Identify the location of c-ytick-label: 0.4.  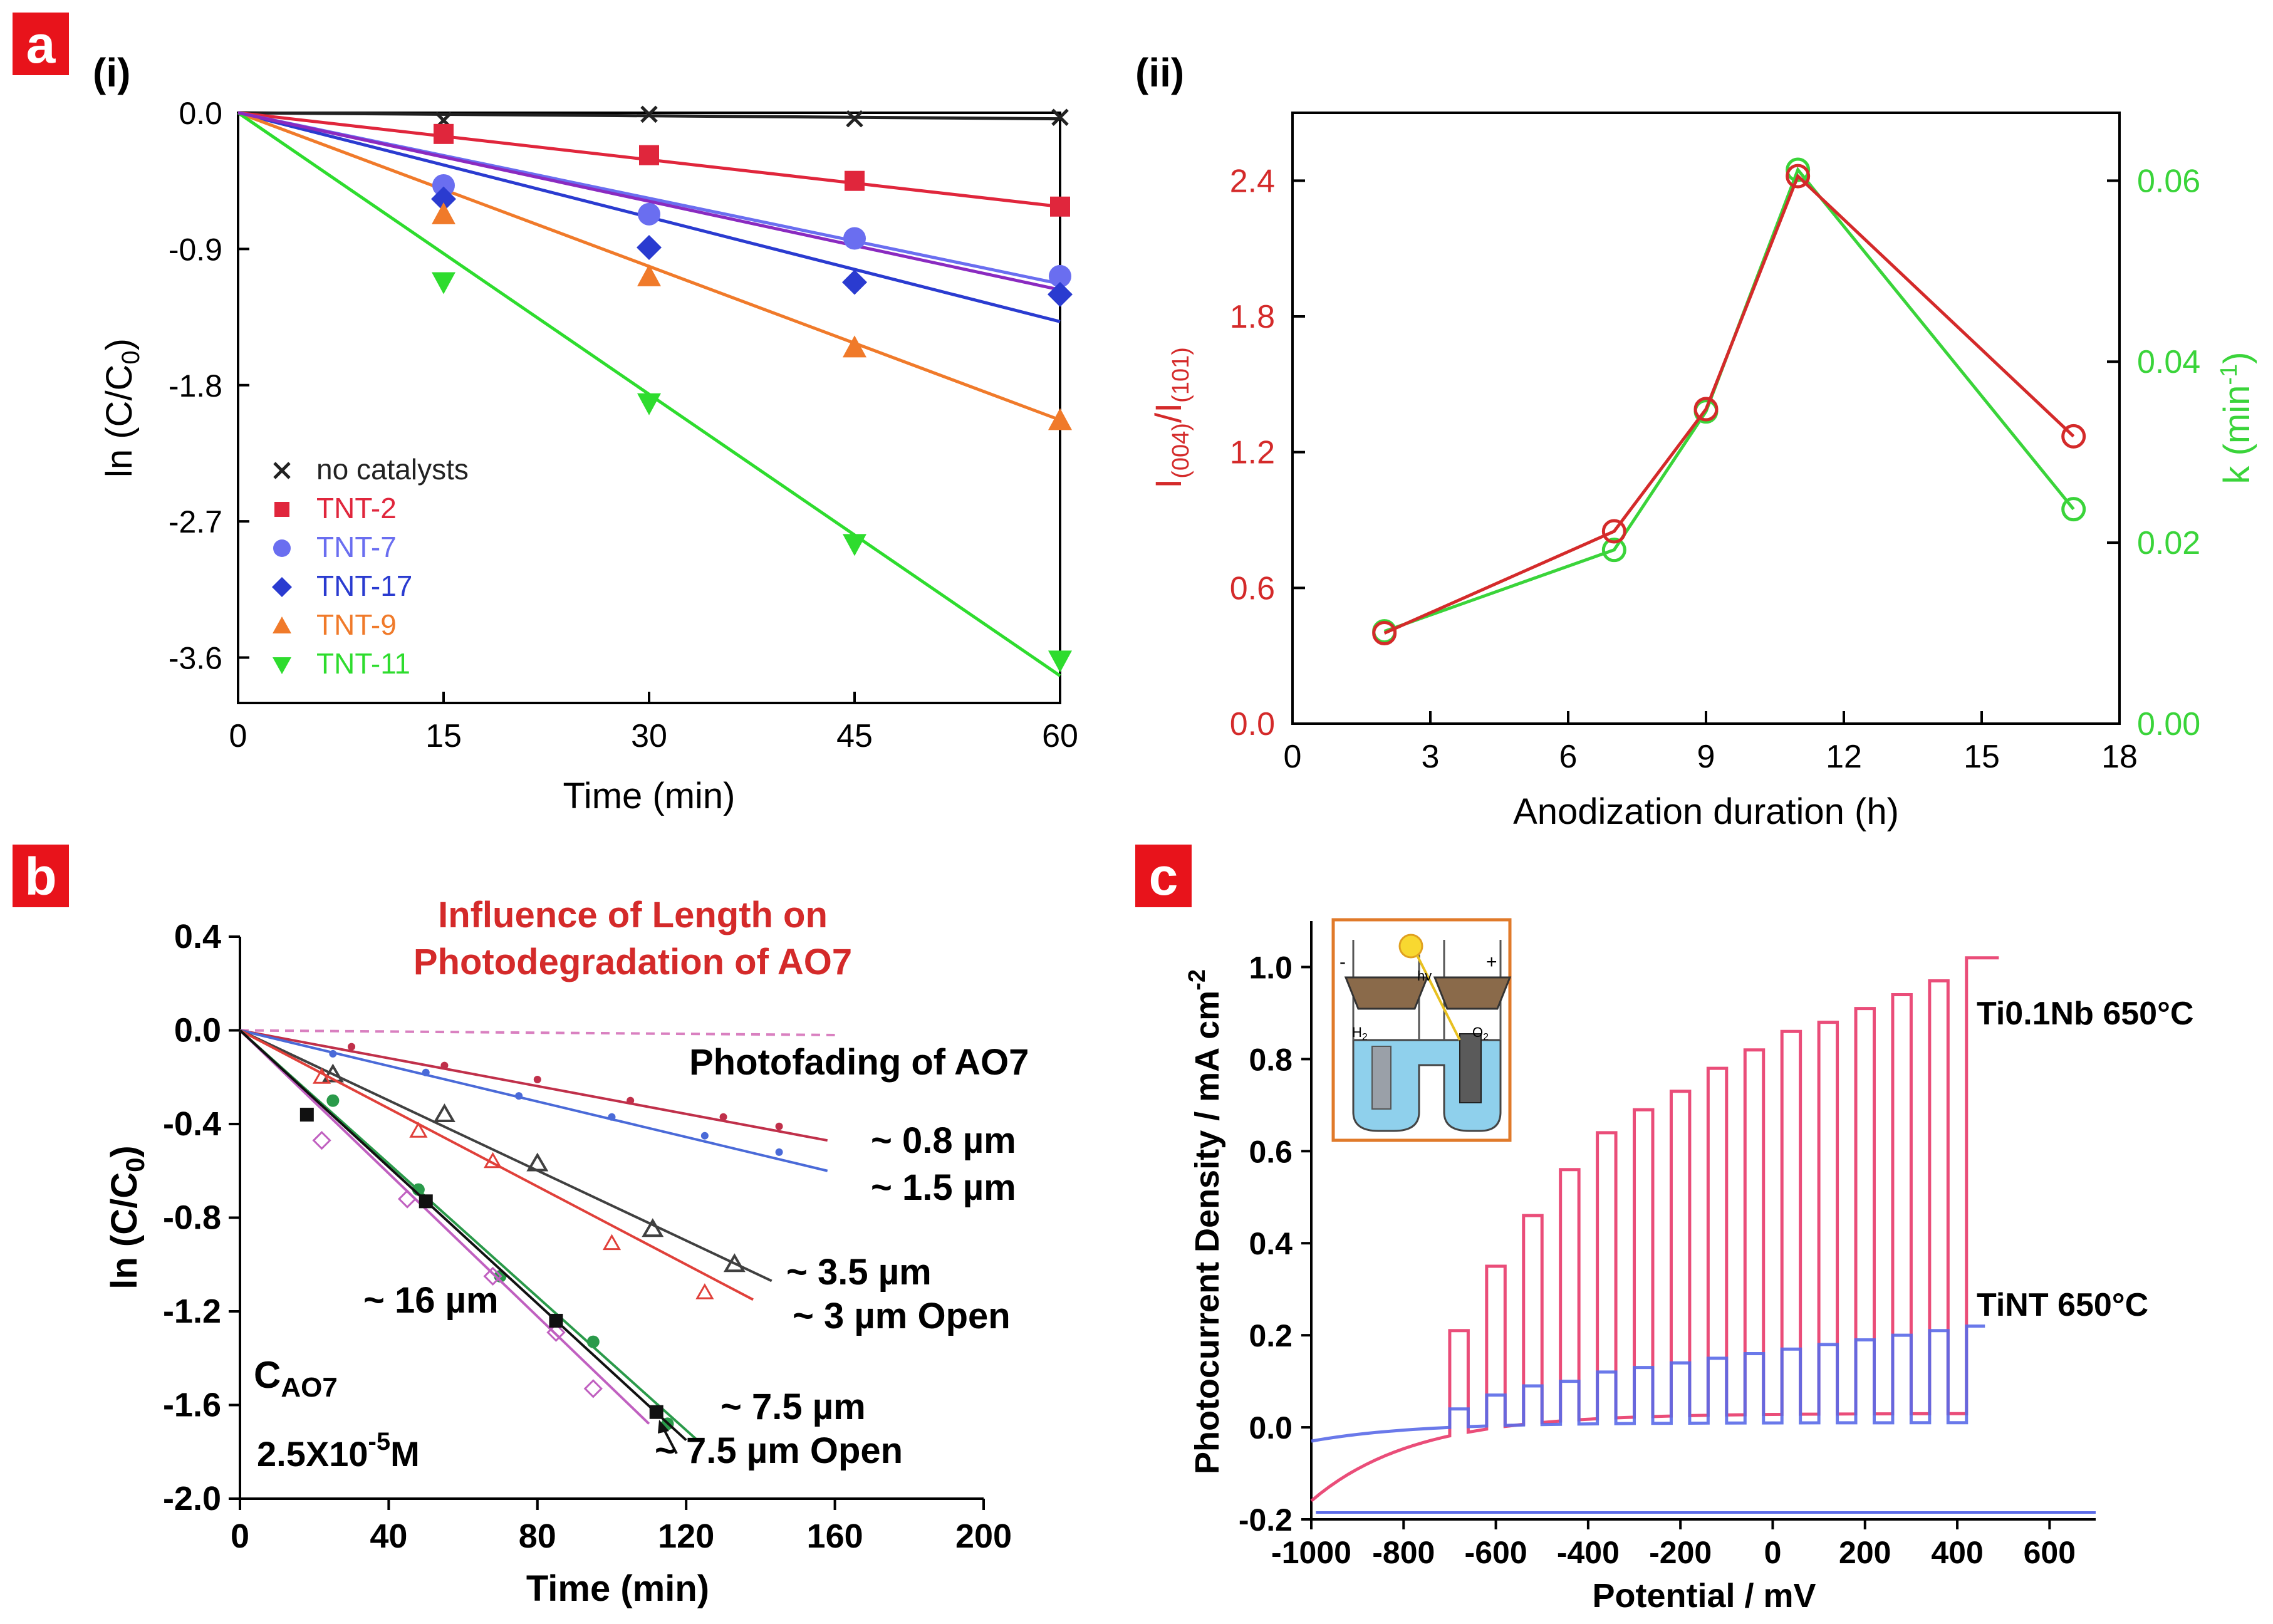
(1271, 1243).